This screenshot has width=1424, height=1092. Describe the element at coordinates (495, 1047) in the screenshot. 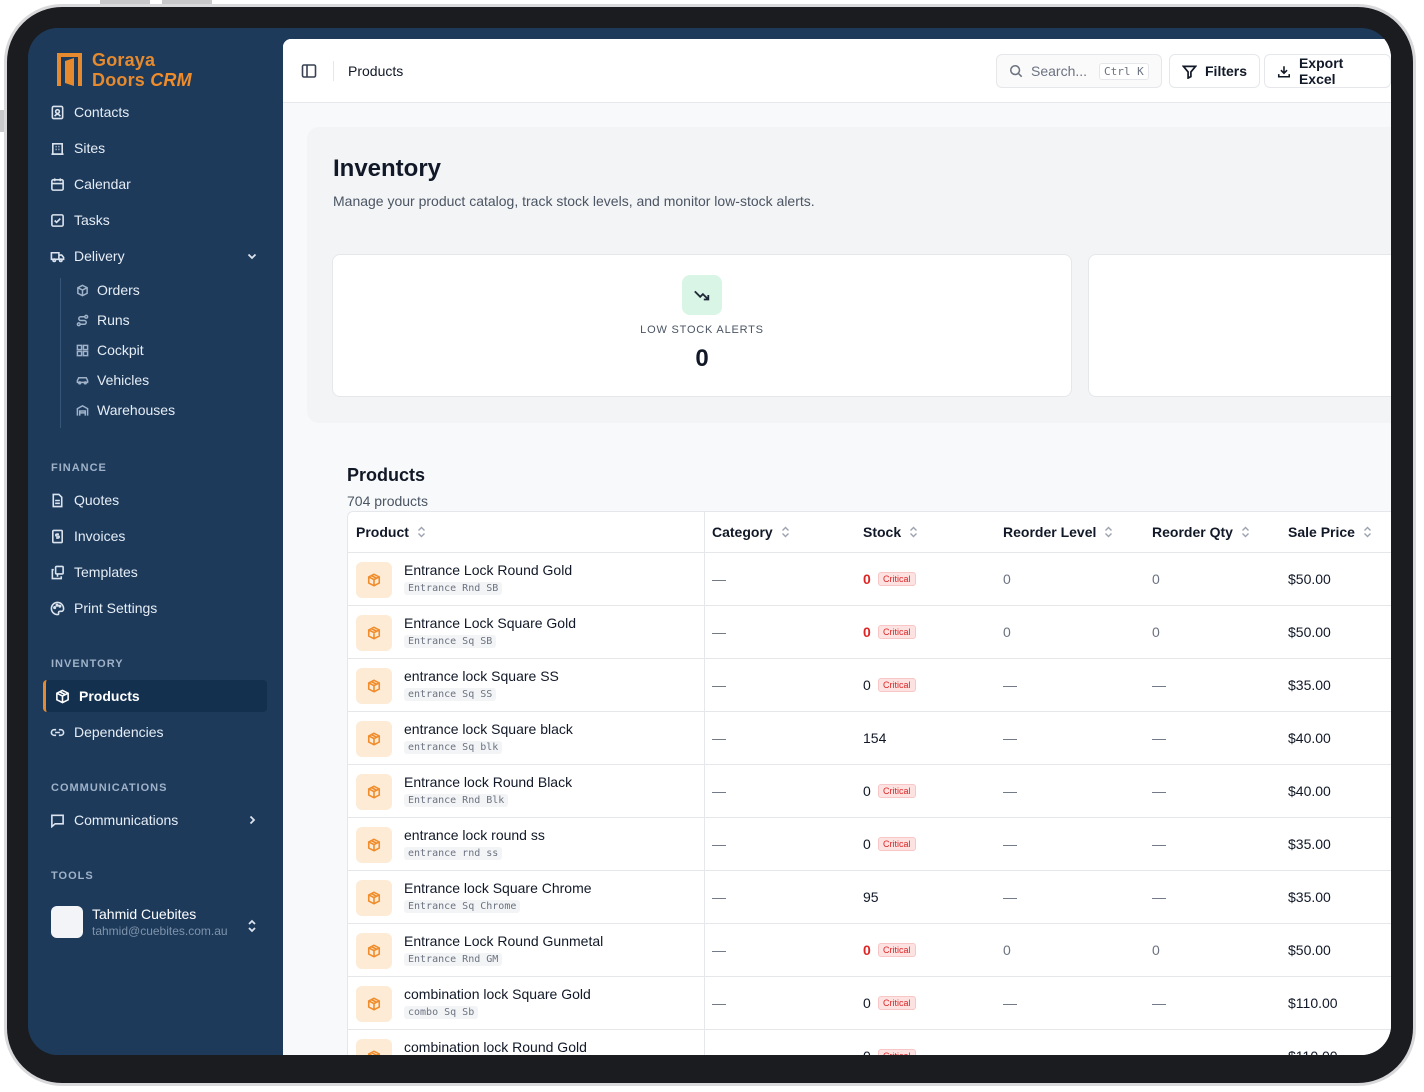

I see `product-name: combination lock Round Gold` at that location.